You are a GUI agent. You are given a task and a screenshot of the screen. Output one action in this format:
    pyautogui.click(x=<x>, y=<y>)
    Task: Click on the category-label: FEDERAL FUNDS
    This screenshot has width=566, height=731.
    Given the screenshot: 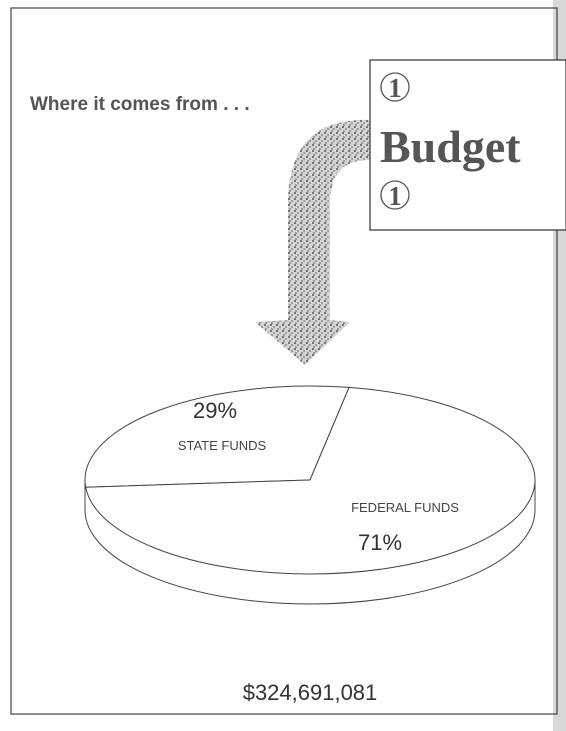 What is the action you would take?
    pyautogui.click(x=405, y=507)
    